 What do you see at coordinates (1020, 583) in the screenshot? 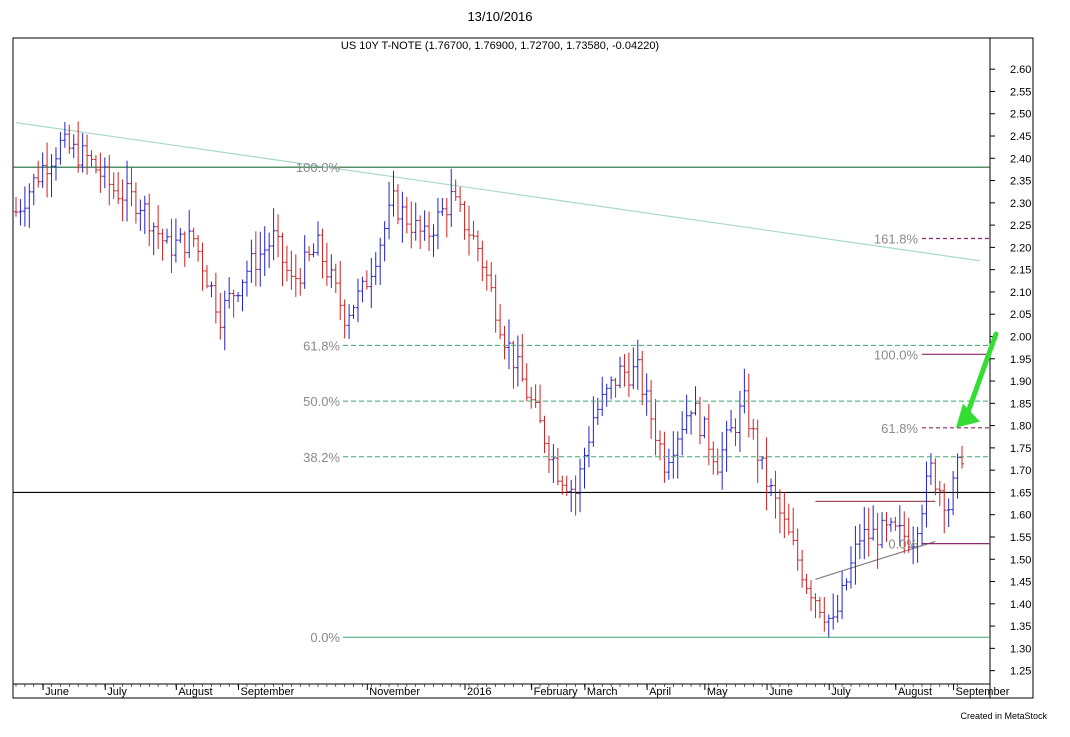
I see `y-tick-label: 1.45` at bounding box center [1020, 583].